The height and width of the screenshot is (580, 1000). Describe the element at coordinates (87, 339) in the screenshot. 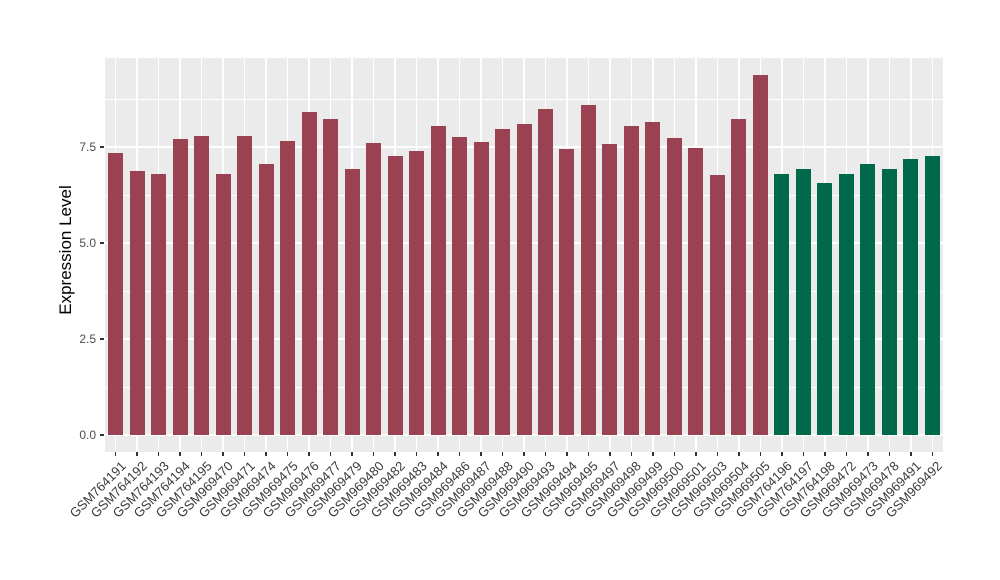

I see `y-tick-label: 2.5` at that location.